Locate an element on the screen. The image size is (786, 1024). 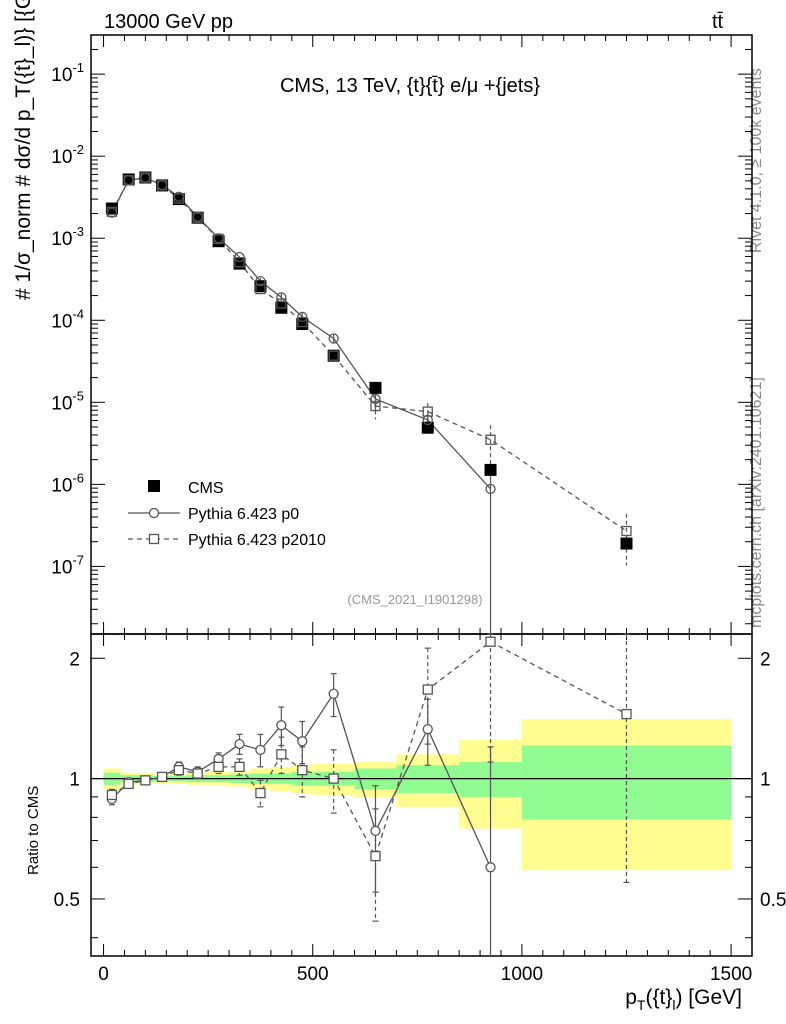
p2010-ratio-line is located at coordinates (369, 749).